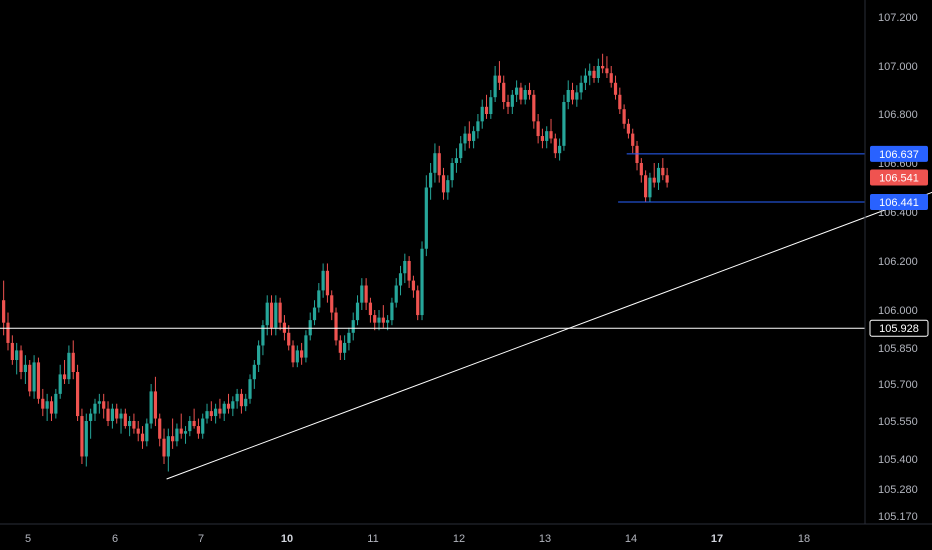 The height and width of the screenshot is (550, 932). I want to click on time-axis: 5 6 7 10 11 12 13 14 17 18, so click(417, 539).